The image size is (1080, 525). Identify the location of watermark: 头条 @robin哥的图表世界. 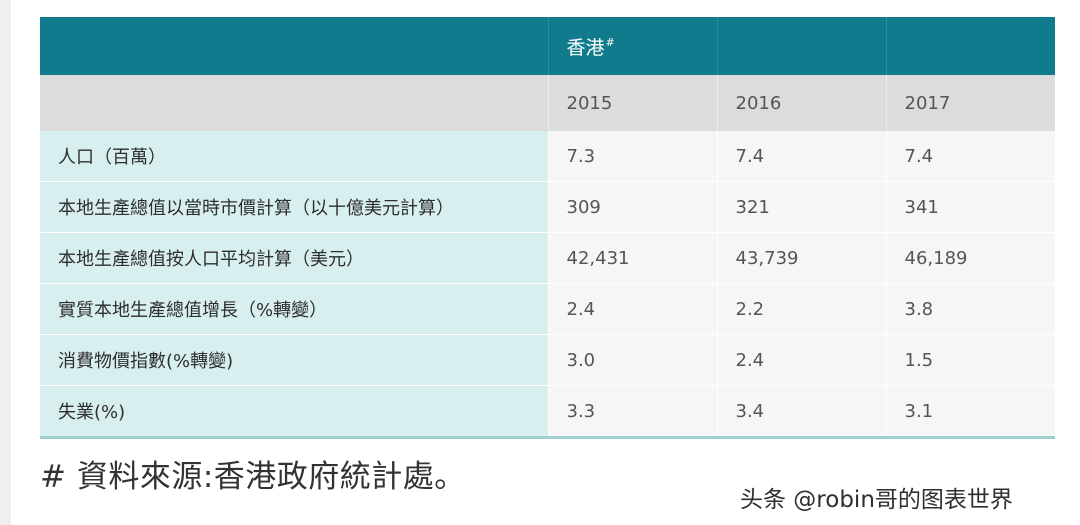
(876, 500).